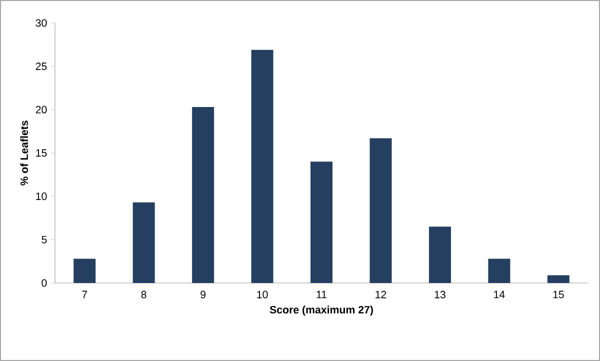 This screenshot has height=361, width=600. Describe the element at coordinates (44, 283) in the screenshot. I see `y-tick-label: 0` at that location.